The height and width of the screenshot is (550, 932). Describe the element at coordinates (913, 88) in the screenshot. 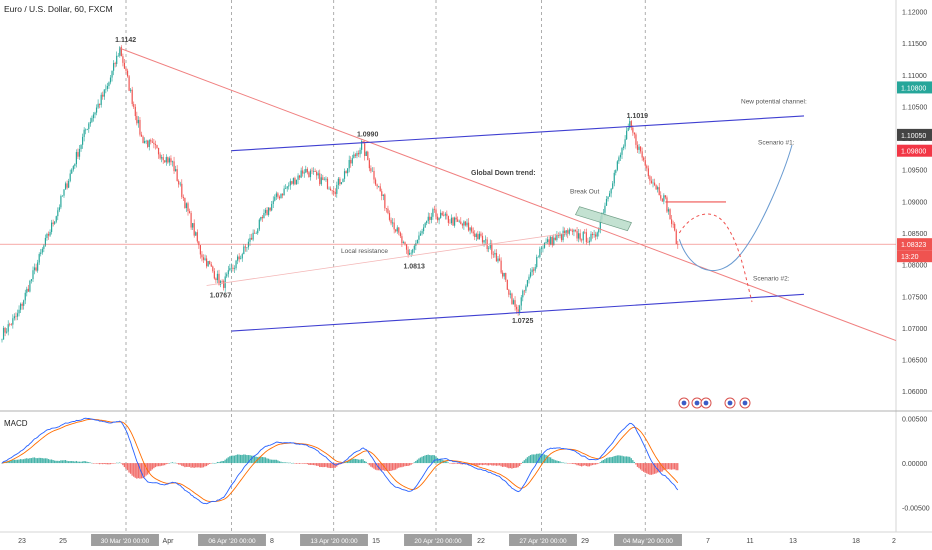

I see `tag-green: 1.10800` at that location.